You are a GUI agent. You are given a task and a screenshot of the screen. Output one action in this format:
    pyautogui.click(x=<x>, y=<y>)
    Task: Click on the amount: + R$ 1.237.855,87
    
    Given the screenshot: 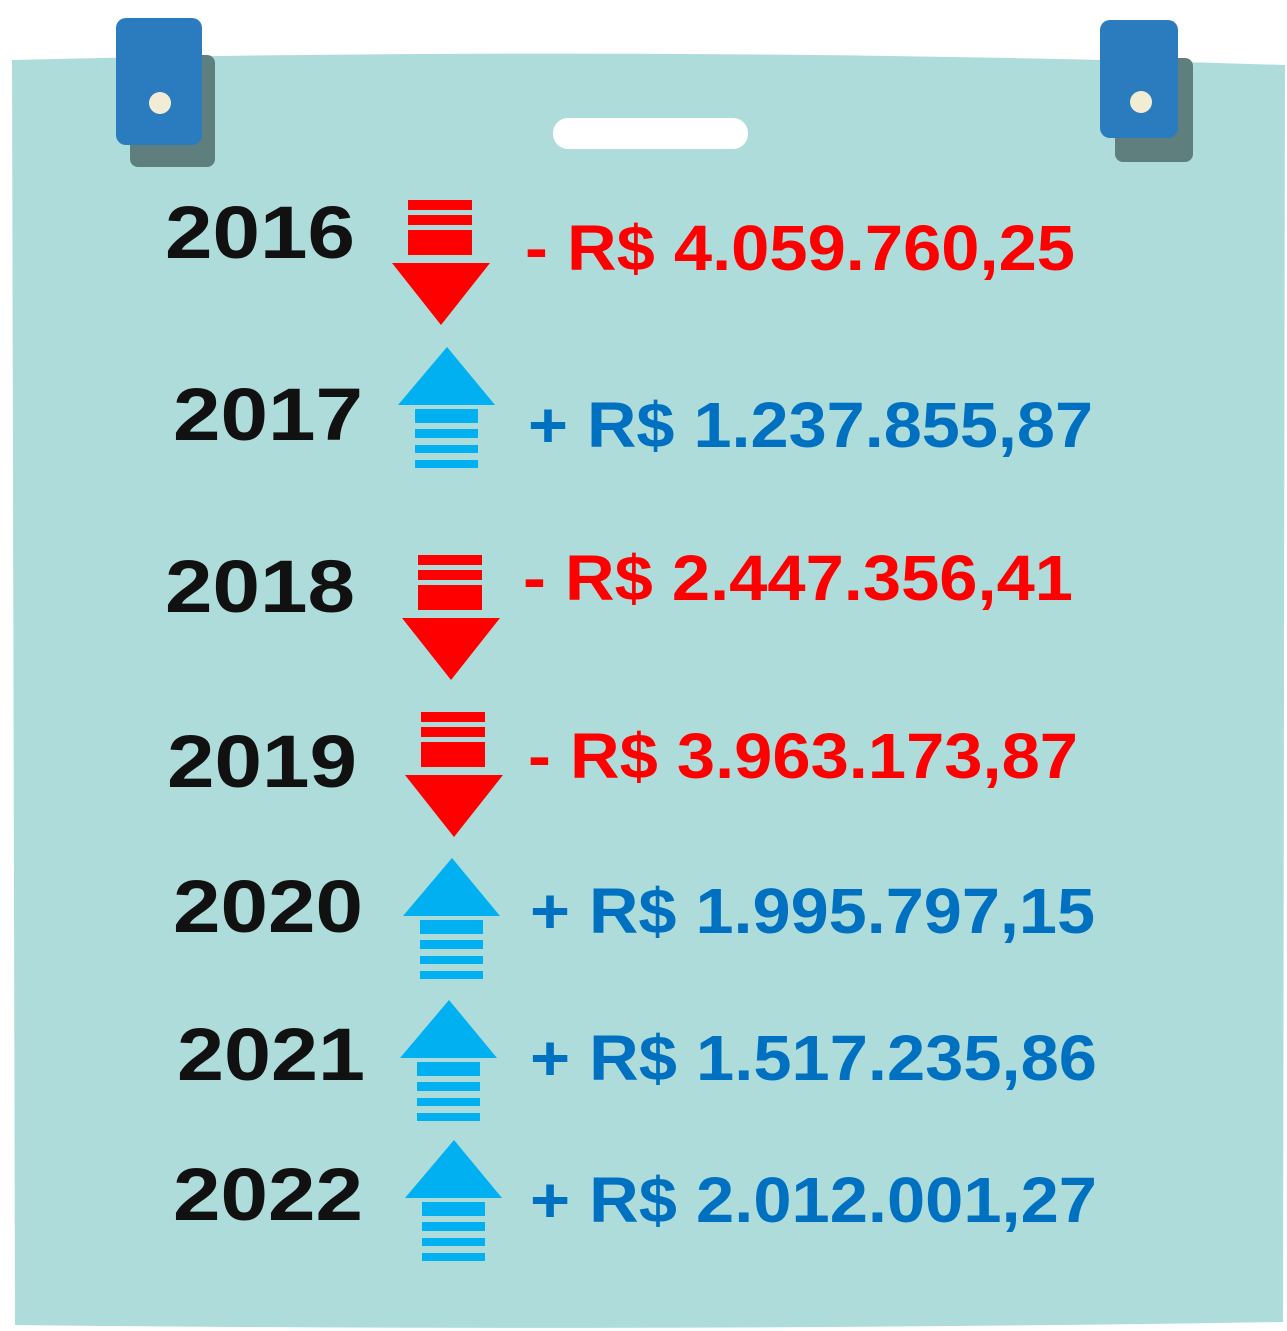 What is the action you would take?
    pyautogui.click(x=810, y=425)
    